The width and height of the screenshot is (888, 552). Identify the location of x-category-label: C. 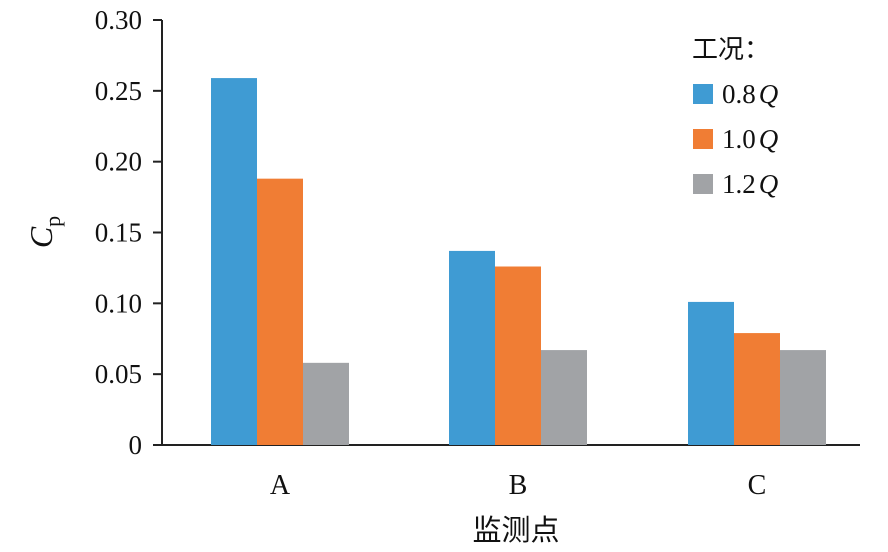
(757, 485).